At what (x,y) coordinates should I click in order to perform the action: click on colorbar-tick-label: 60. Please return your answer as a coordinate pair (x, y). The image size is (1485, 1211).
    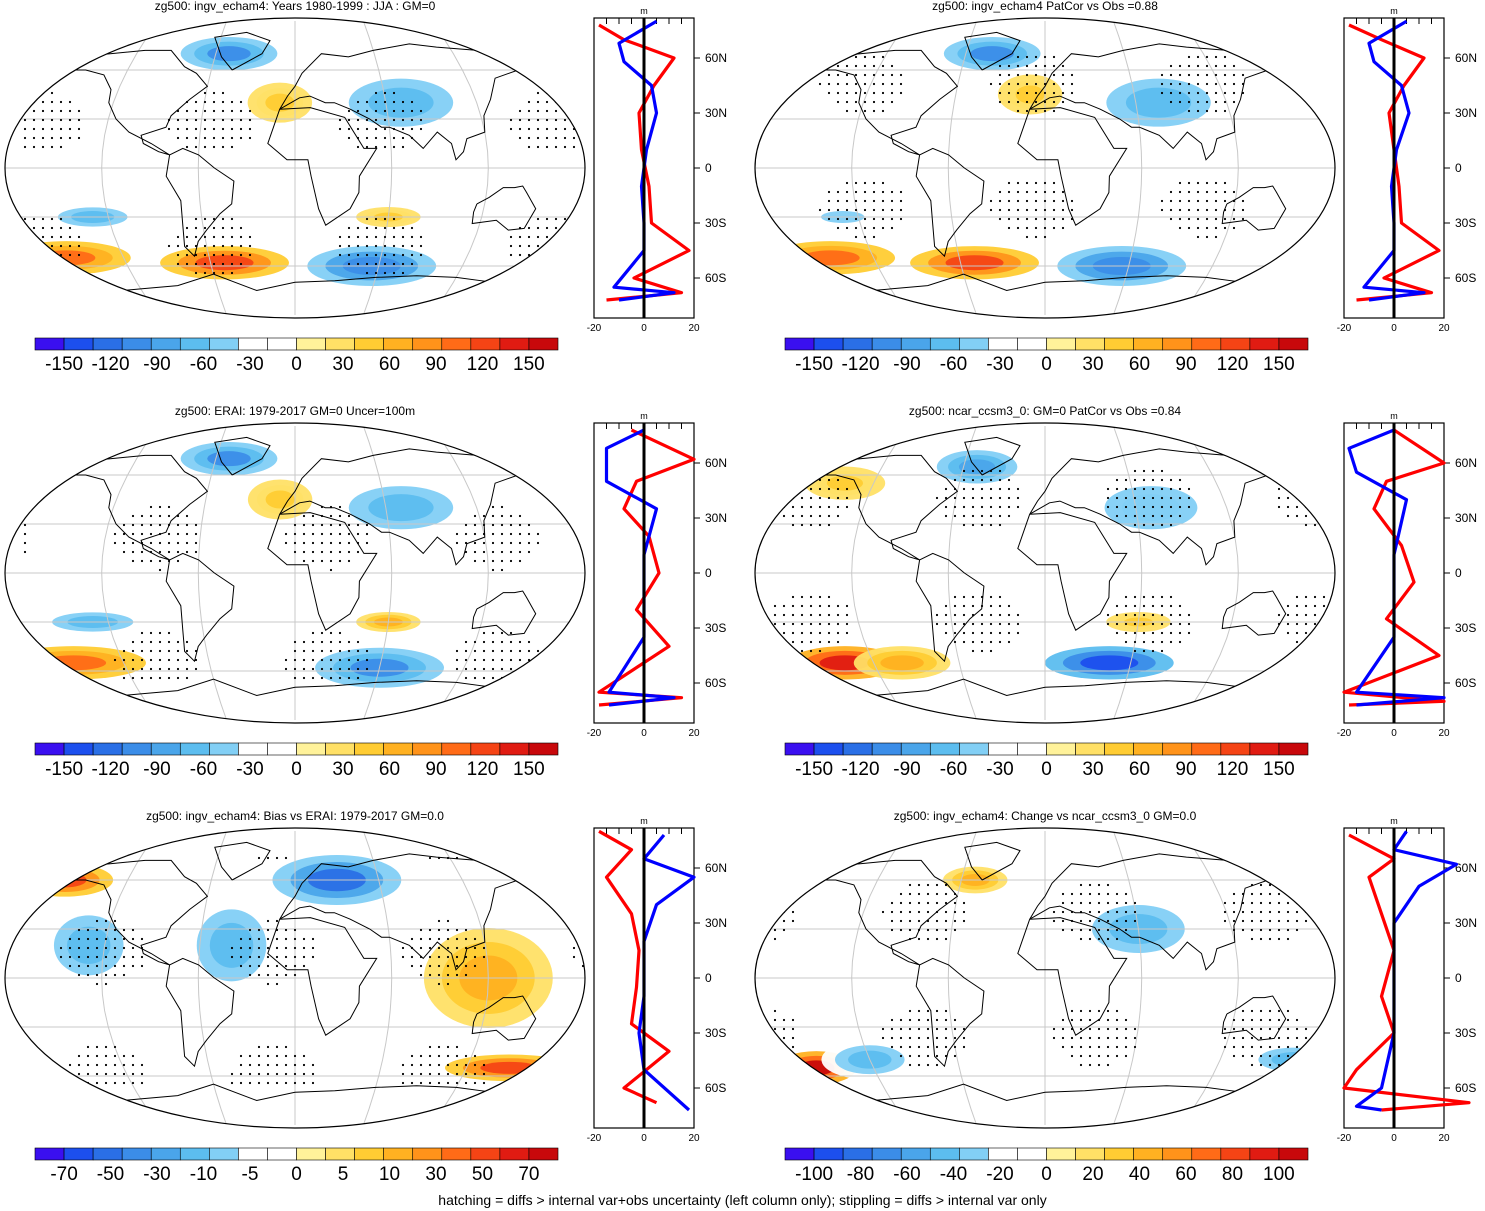
    Looking at the image, I should click on (1139, 769).